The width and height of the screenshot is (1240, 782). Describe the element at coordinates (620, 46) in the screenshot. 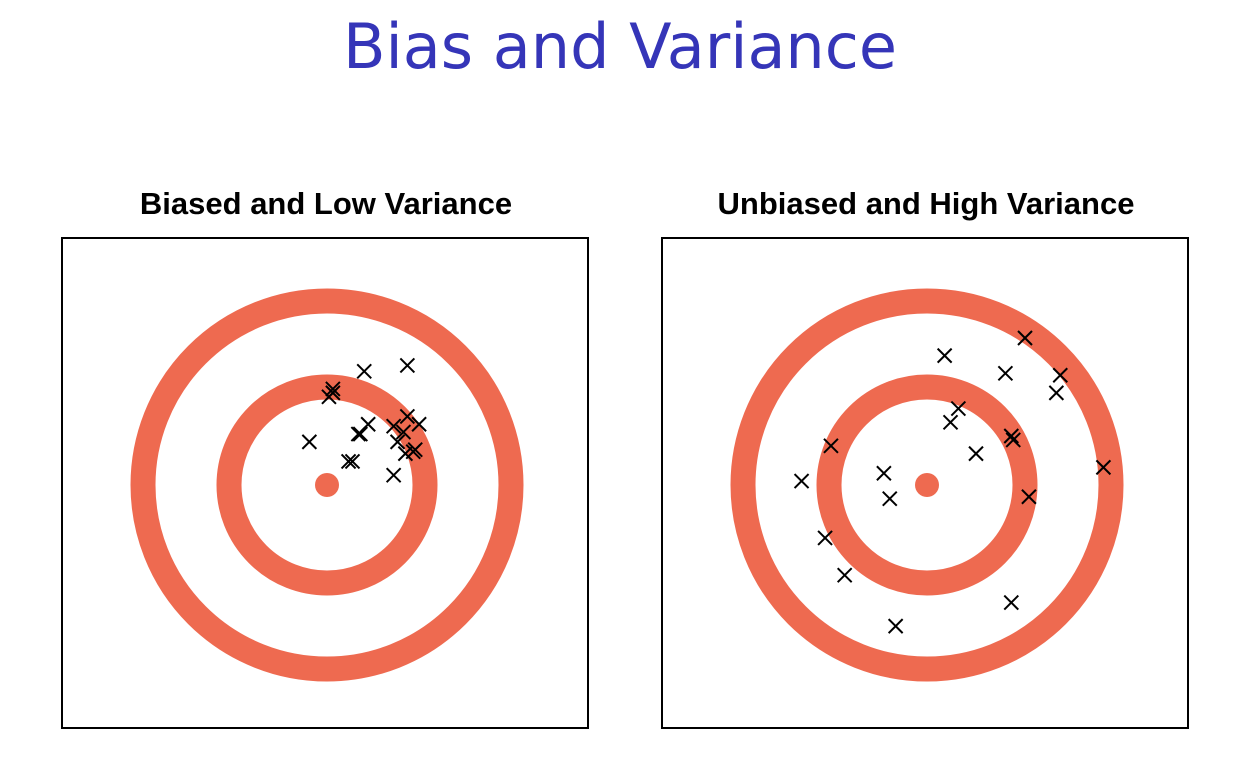

I see `slide-title: Bias and Variance` at that location.